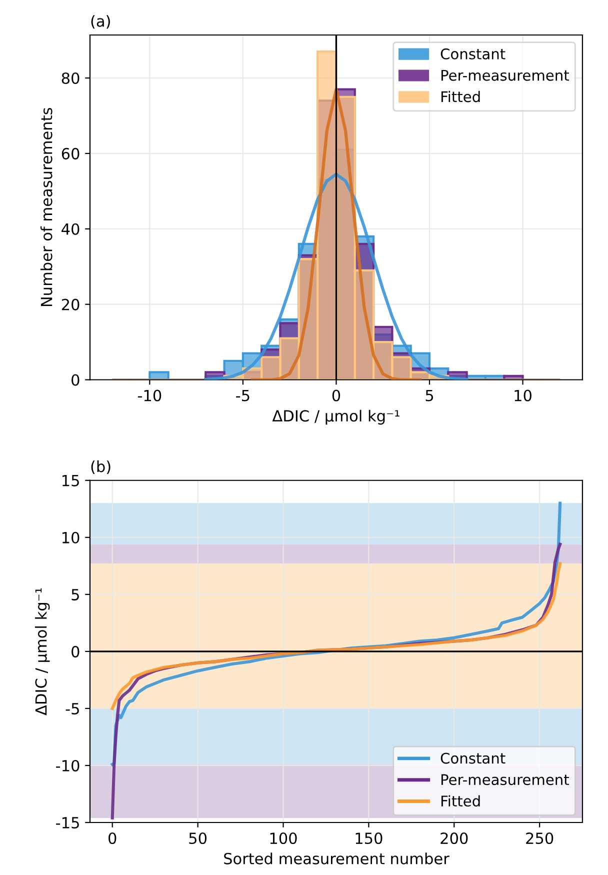 The image size is (608, 875). I want to click on y-tick-label: 10, so click(71, 538).